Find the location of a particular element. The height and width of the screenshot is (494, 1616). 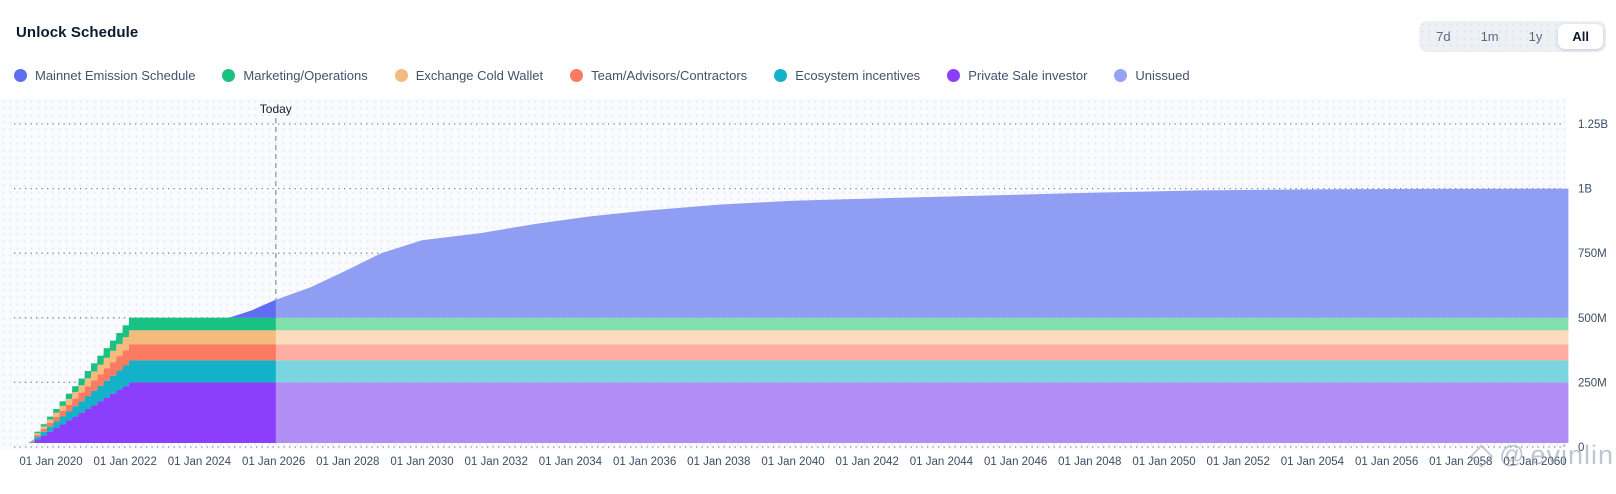

area-mainnet-emission-schedule-past is located at coordinates (152, 371).